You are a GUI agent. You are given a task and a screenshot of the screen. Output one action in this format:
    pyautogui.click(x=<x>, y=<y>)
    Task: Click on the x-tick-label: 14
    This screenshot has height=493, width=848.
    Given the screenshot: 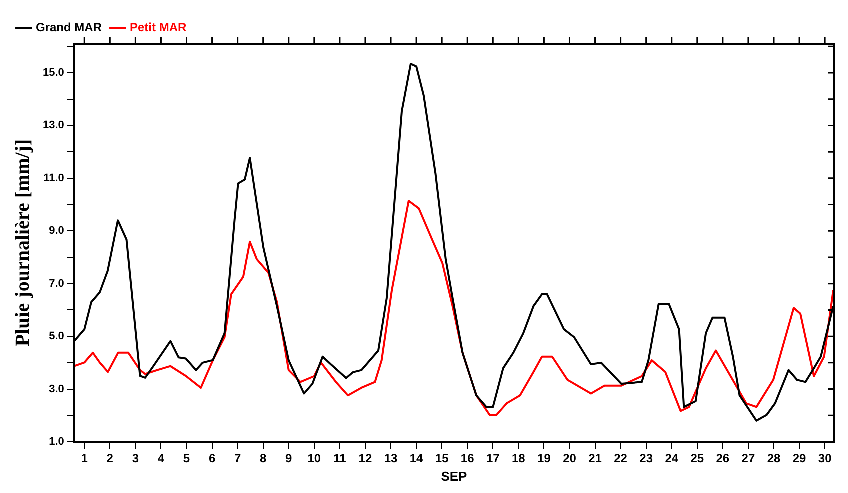 What is the action you would take?
    pyautogui.click(x=417, y=459)
    